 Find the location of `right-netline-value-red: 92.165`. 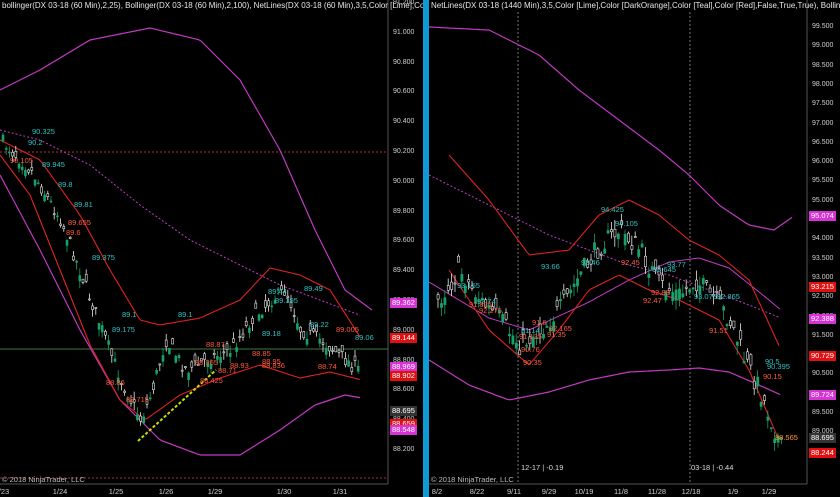

right-netline-value-red: 92.165 is located at coordinates (560, 328).